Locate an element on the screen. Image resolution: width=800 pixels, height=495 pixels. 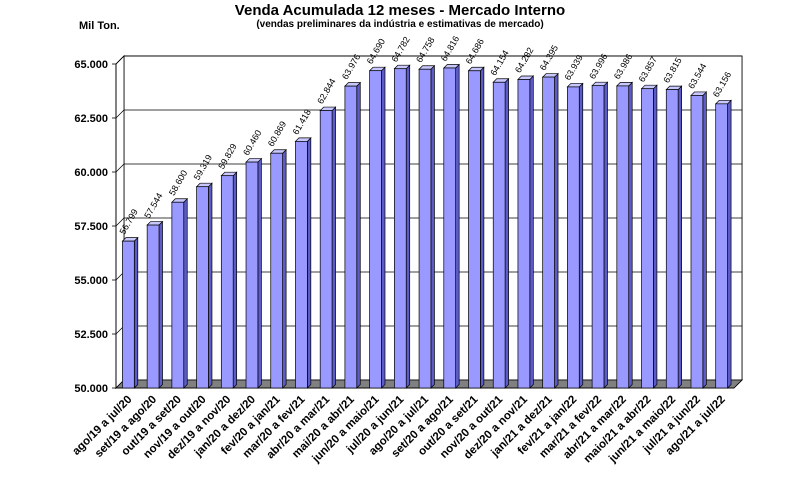
y-tick-label: 60.000 is located at coordinates (91, 173).